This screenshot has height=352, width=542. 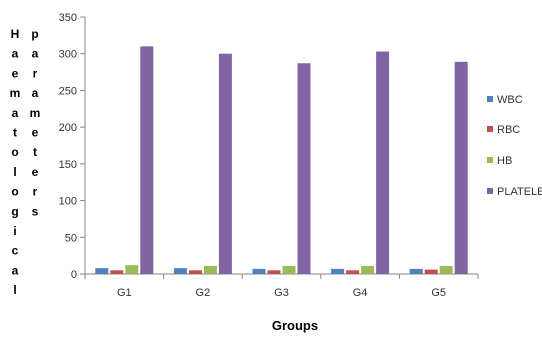 I want to click on bar-rbc-g2, so click(x=195, y=272).